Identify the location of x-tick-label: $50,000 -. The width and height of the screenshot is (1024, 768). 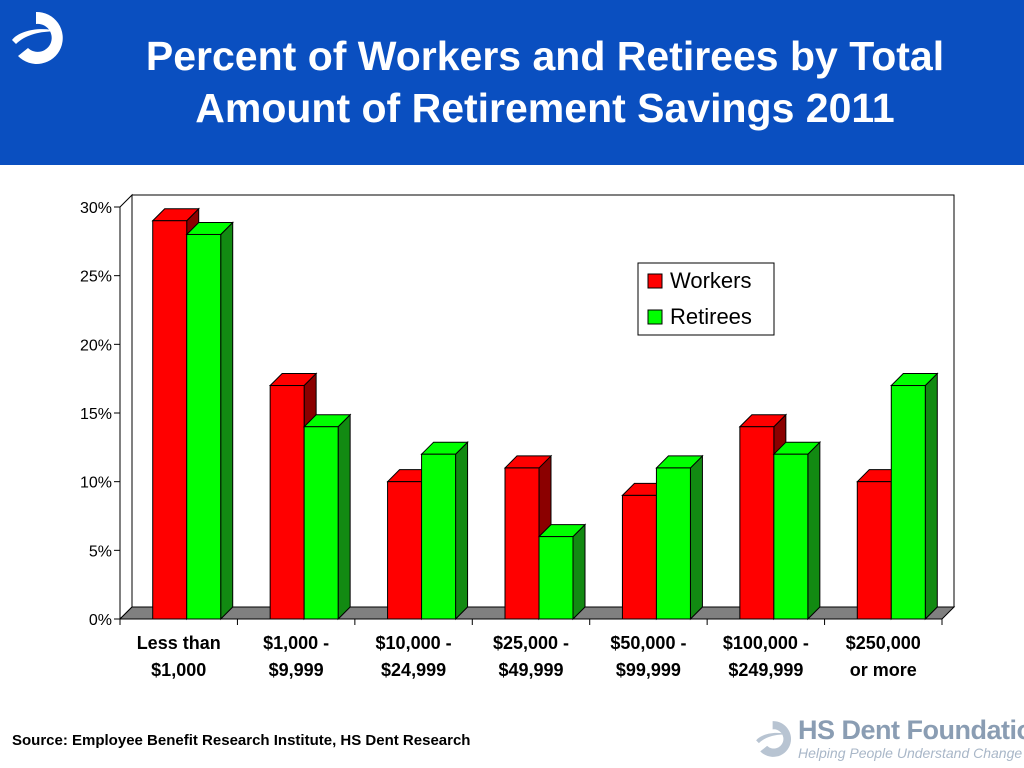
(648, 643).